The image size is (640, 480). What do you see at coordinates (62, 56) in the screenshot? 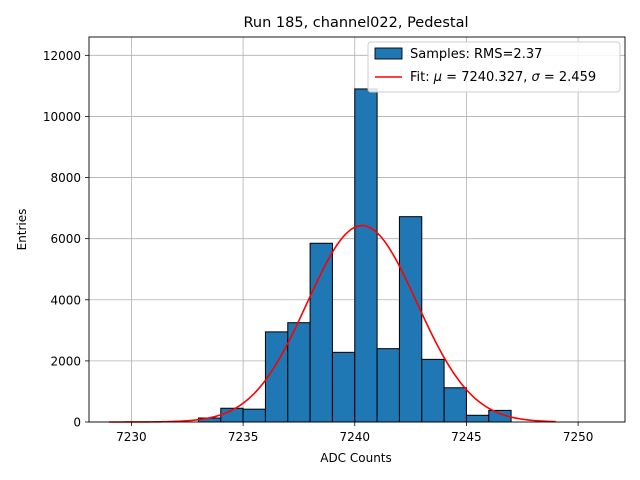
I see `y-tick-label: 12000` at bounding box center [62, 56].